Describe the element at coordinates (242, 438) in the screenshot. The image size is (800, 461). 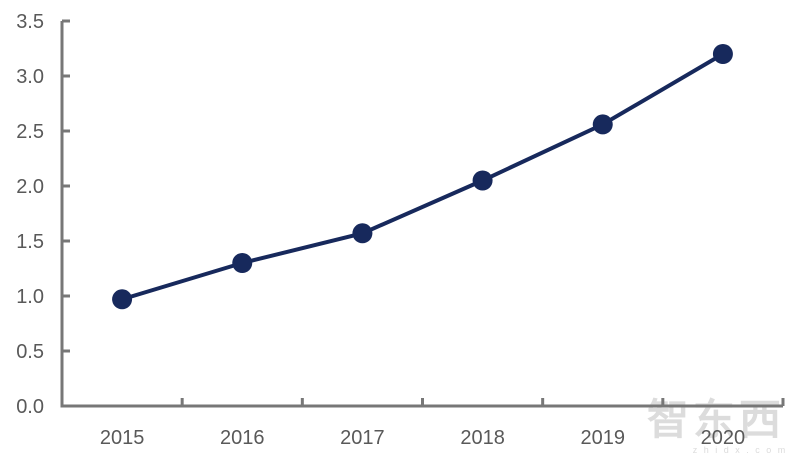
I see `x-axis-tick-label: 2016` at that location.